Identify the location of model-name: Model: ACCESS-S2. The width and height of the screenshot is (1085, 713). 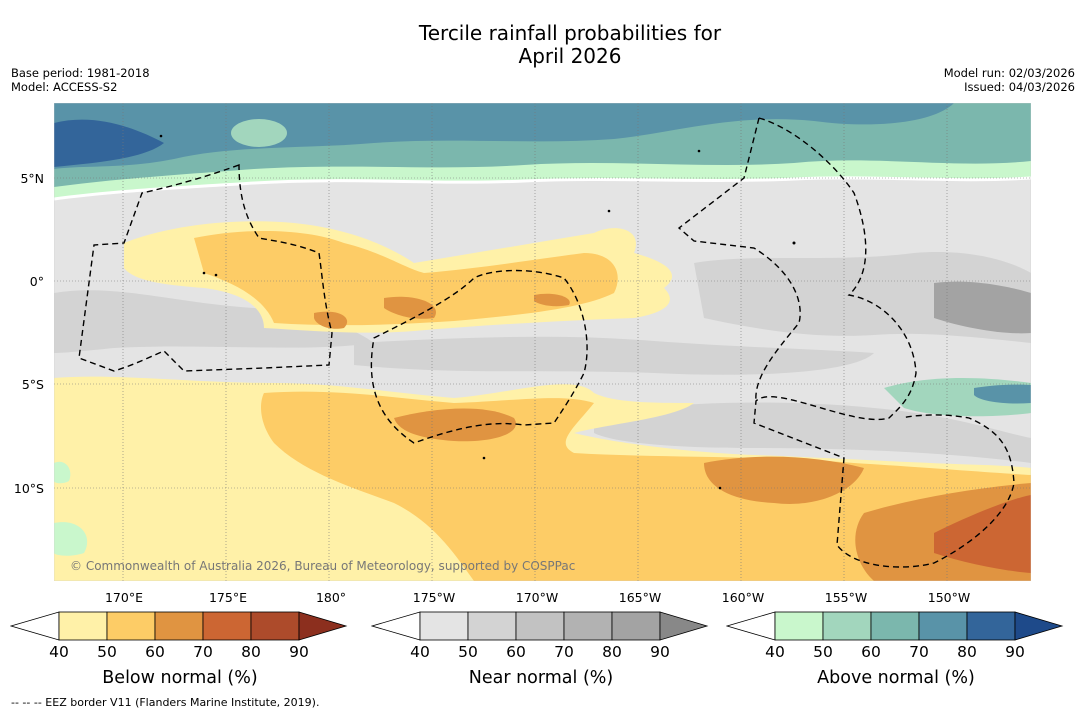
(64, 87).